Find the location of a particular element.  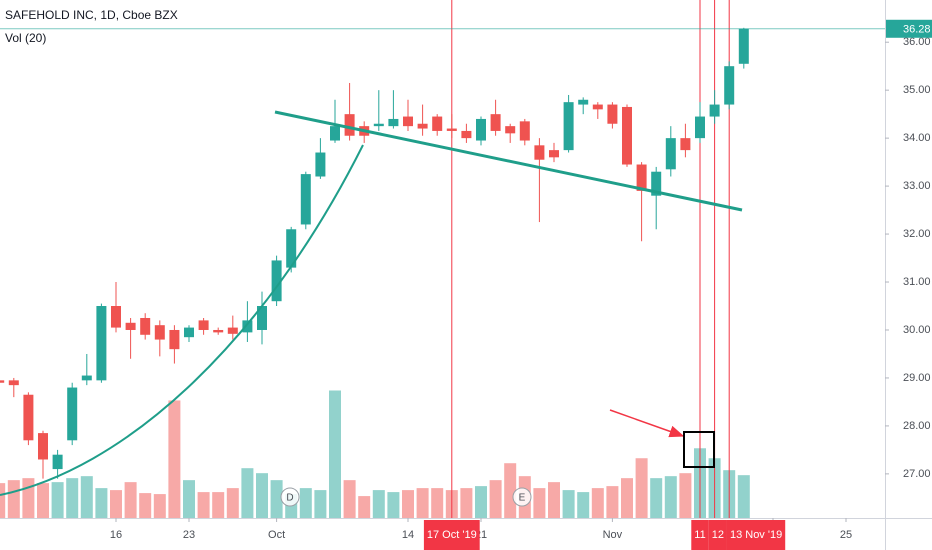

event-label: E is located at coordinates (522, 498).